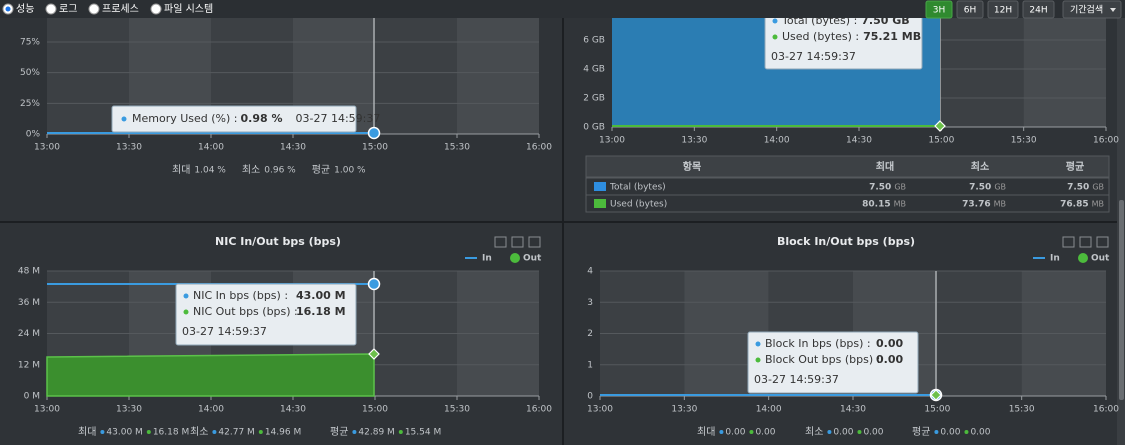 The height and width of the screenshot is (445, 1125). I want to click on tooltip-label: NIC Out bps (bps) :, so click(245, 311).